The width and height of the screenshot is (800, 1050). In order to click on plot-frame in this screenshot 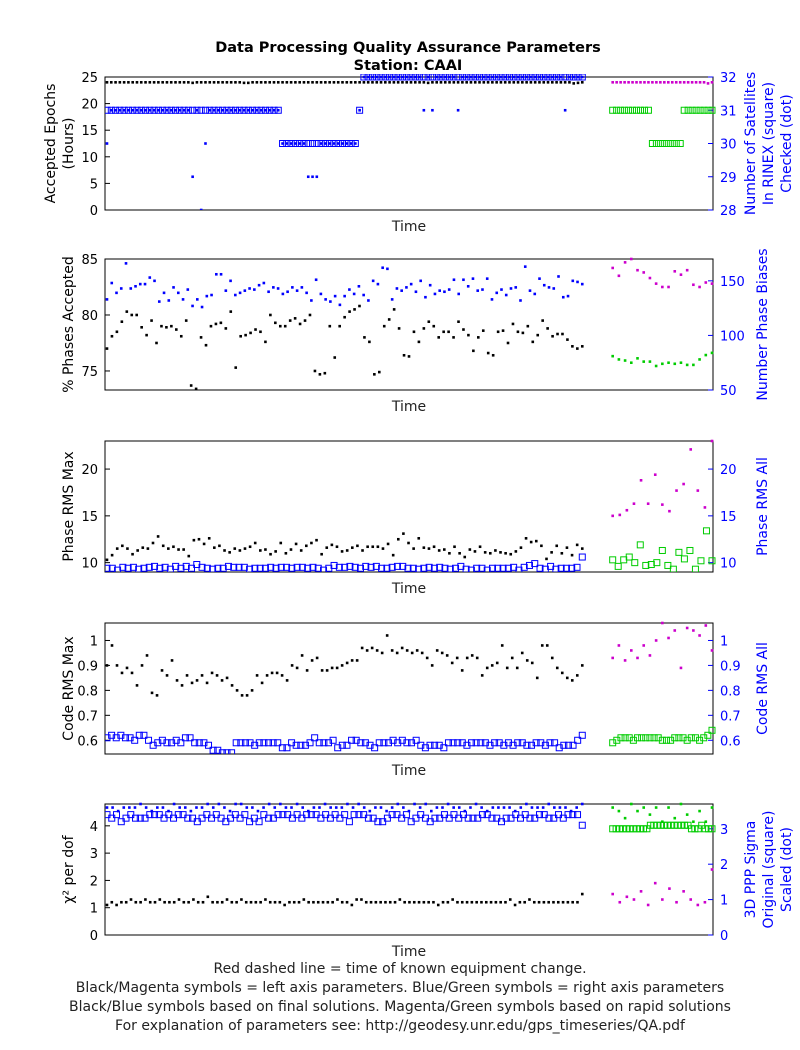, I will do `click(409, 324)`.